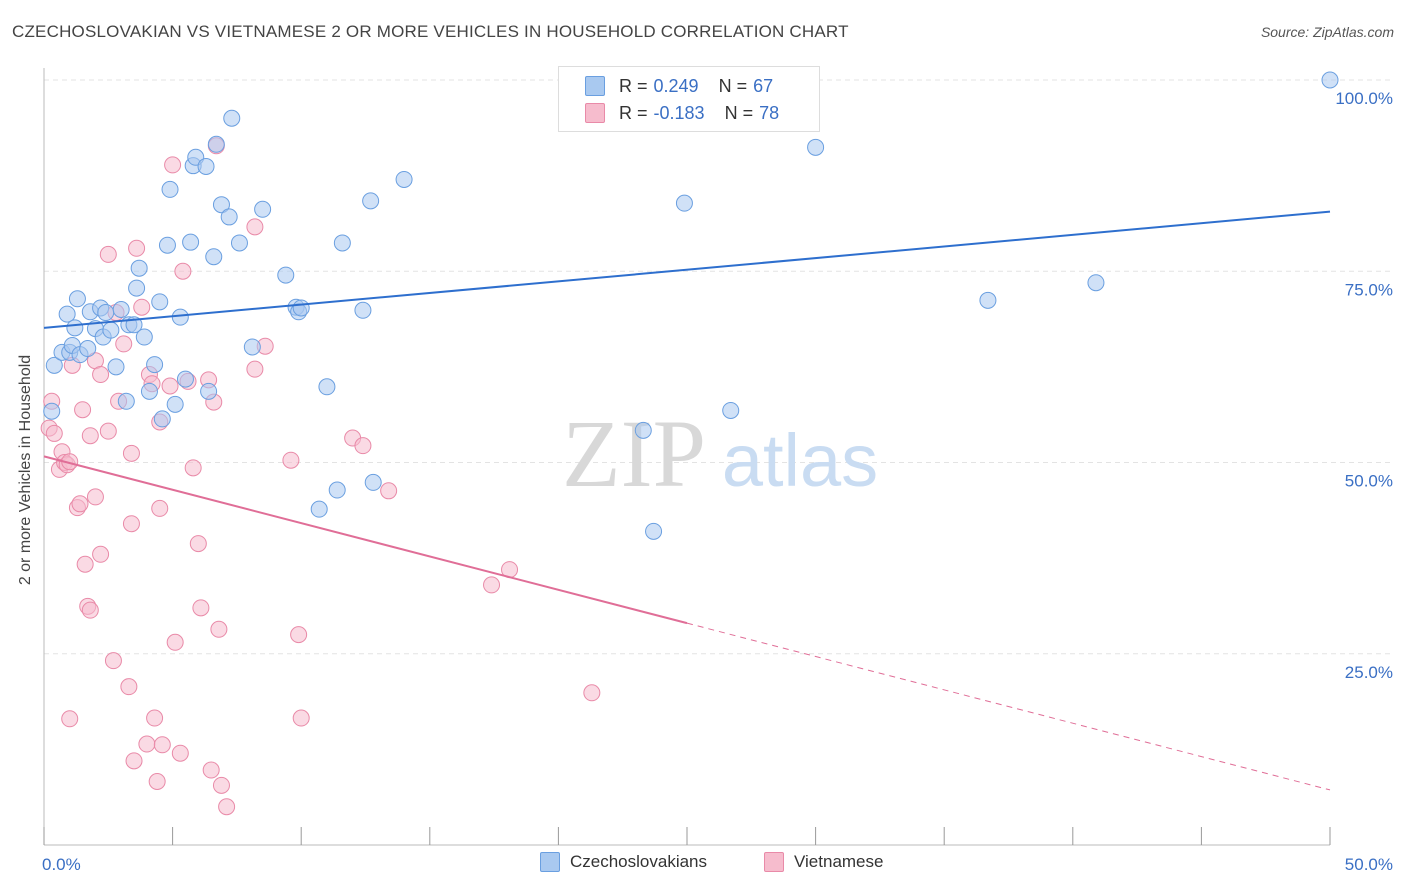  I want to click on legend-r-value: -0.183, so click(679, 112).